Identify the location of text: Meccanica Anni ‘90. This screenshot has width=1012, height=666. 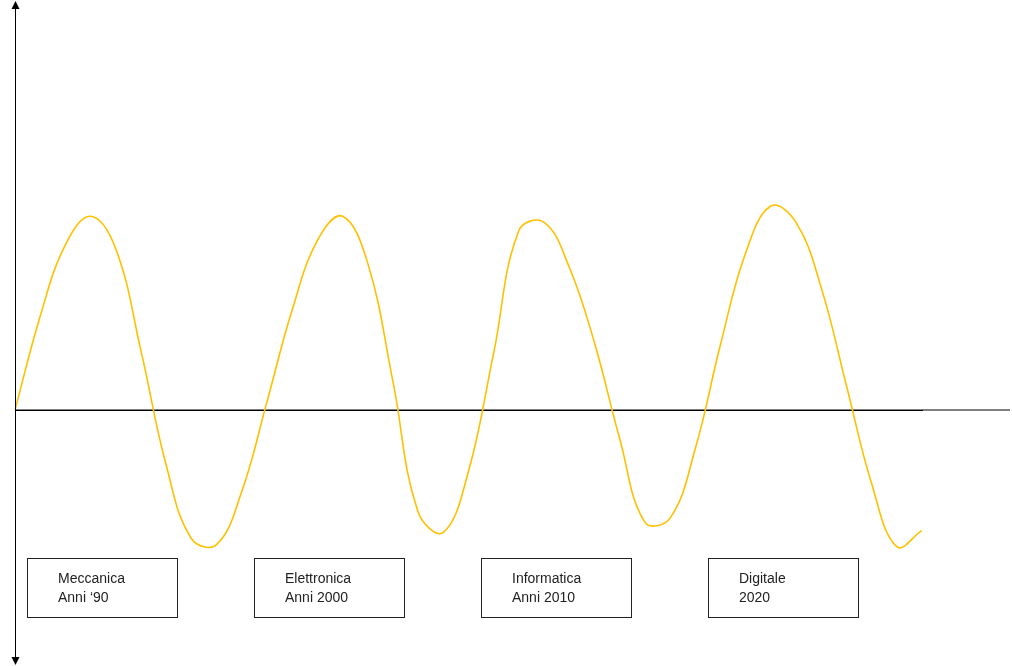
(102, 588).